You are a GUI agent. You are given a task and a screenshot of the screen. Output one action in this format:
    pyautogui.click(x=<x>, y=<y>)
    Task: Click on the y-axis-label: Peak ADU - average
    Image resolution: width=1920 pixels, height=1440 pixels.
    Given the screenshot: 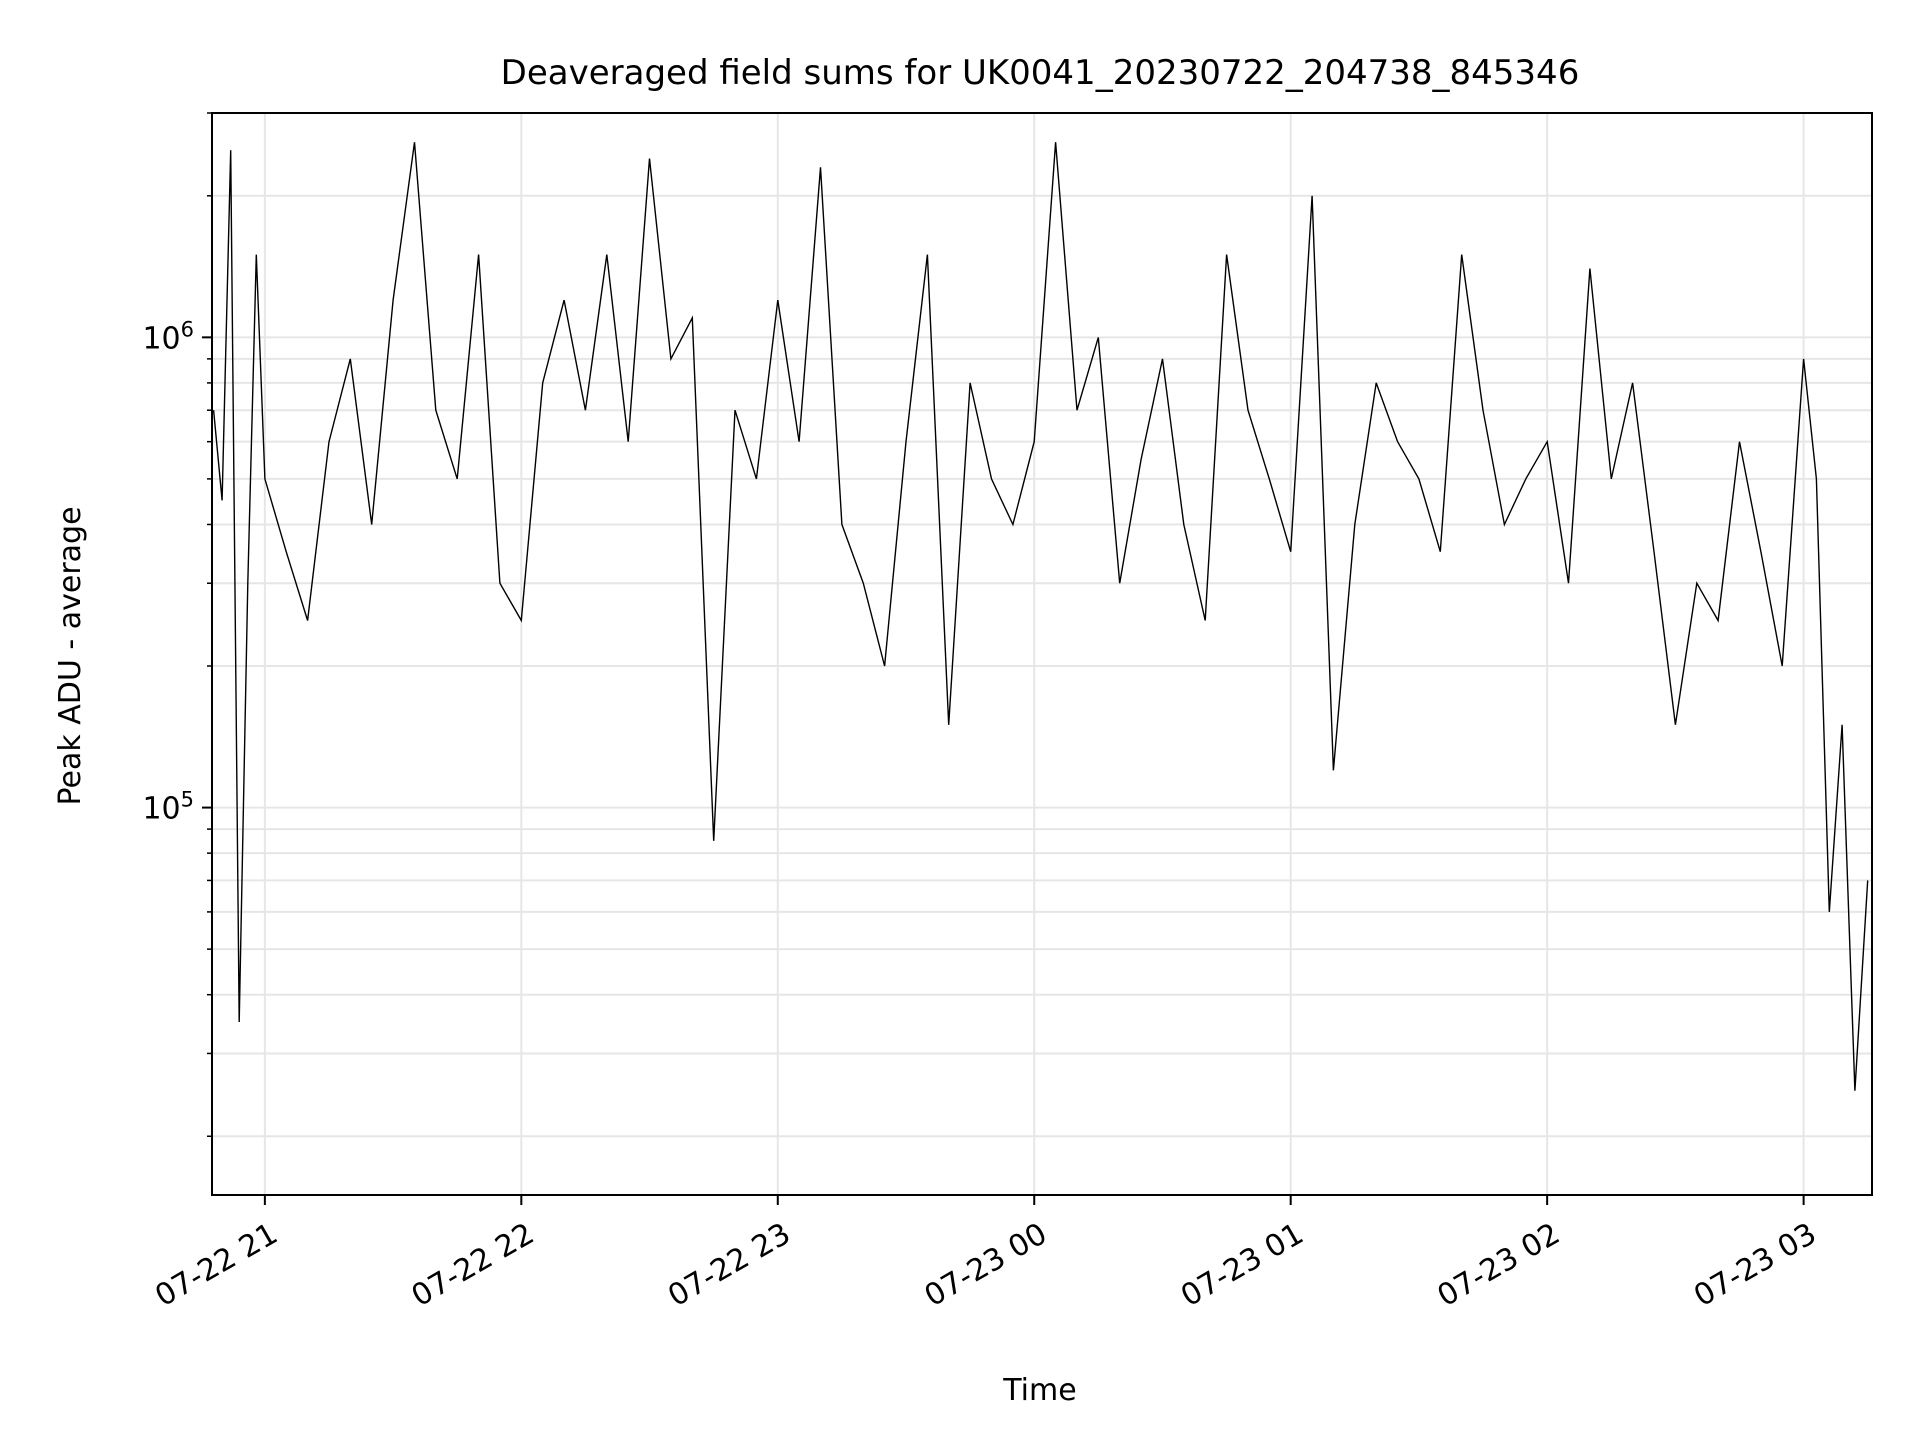 What is the action you would take?
    pyautogui.click(x=70, y=655)
    